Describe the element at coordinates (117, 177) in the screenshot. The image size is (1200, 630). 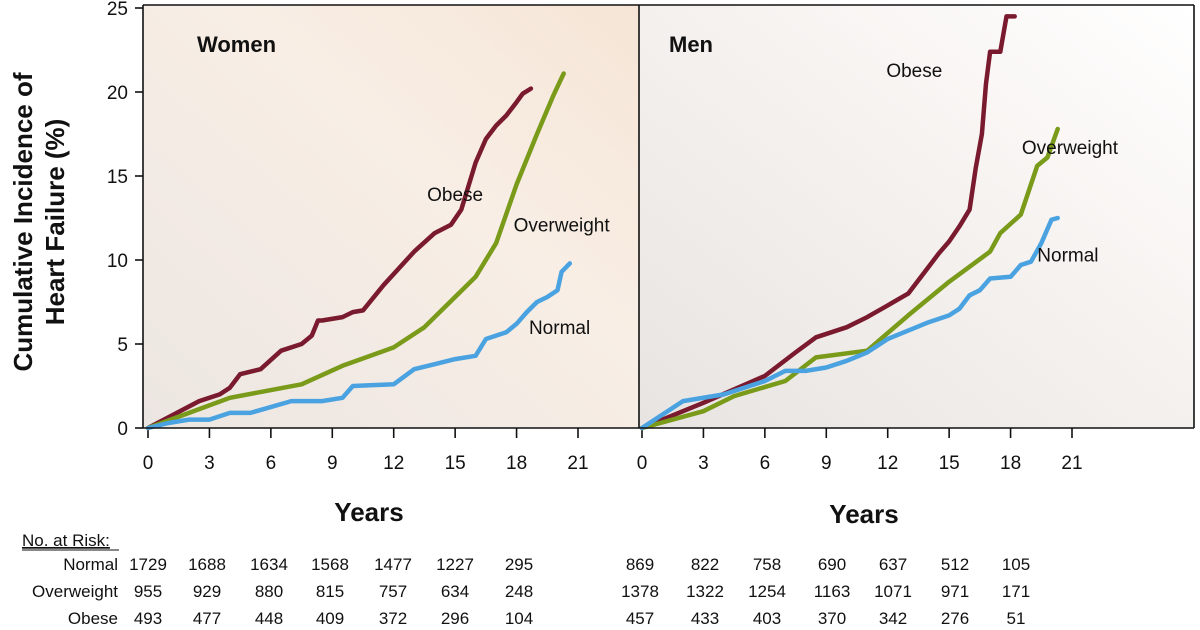
I see `y-tick-label: 15` at that location.